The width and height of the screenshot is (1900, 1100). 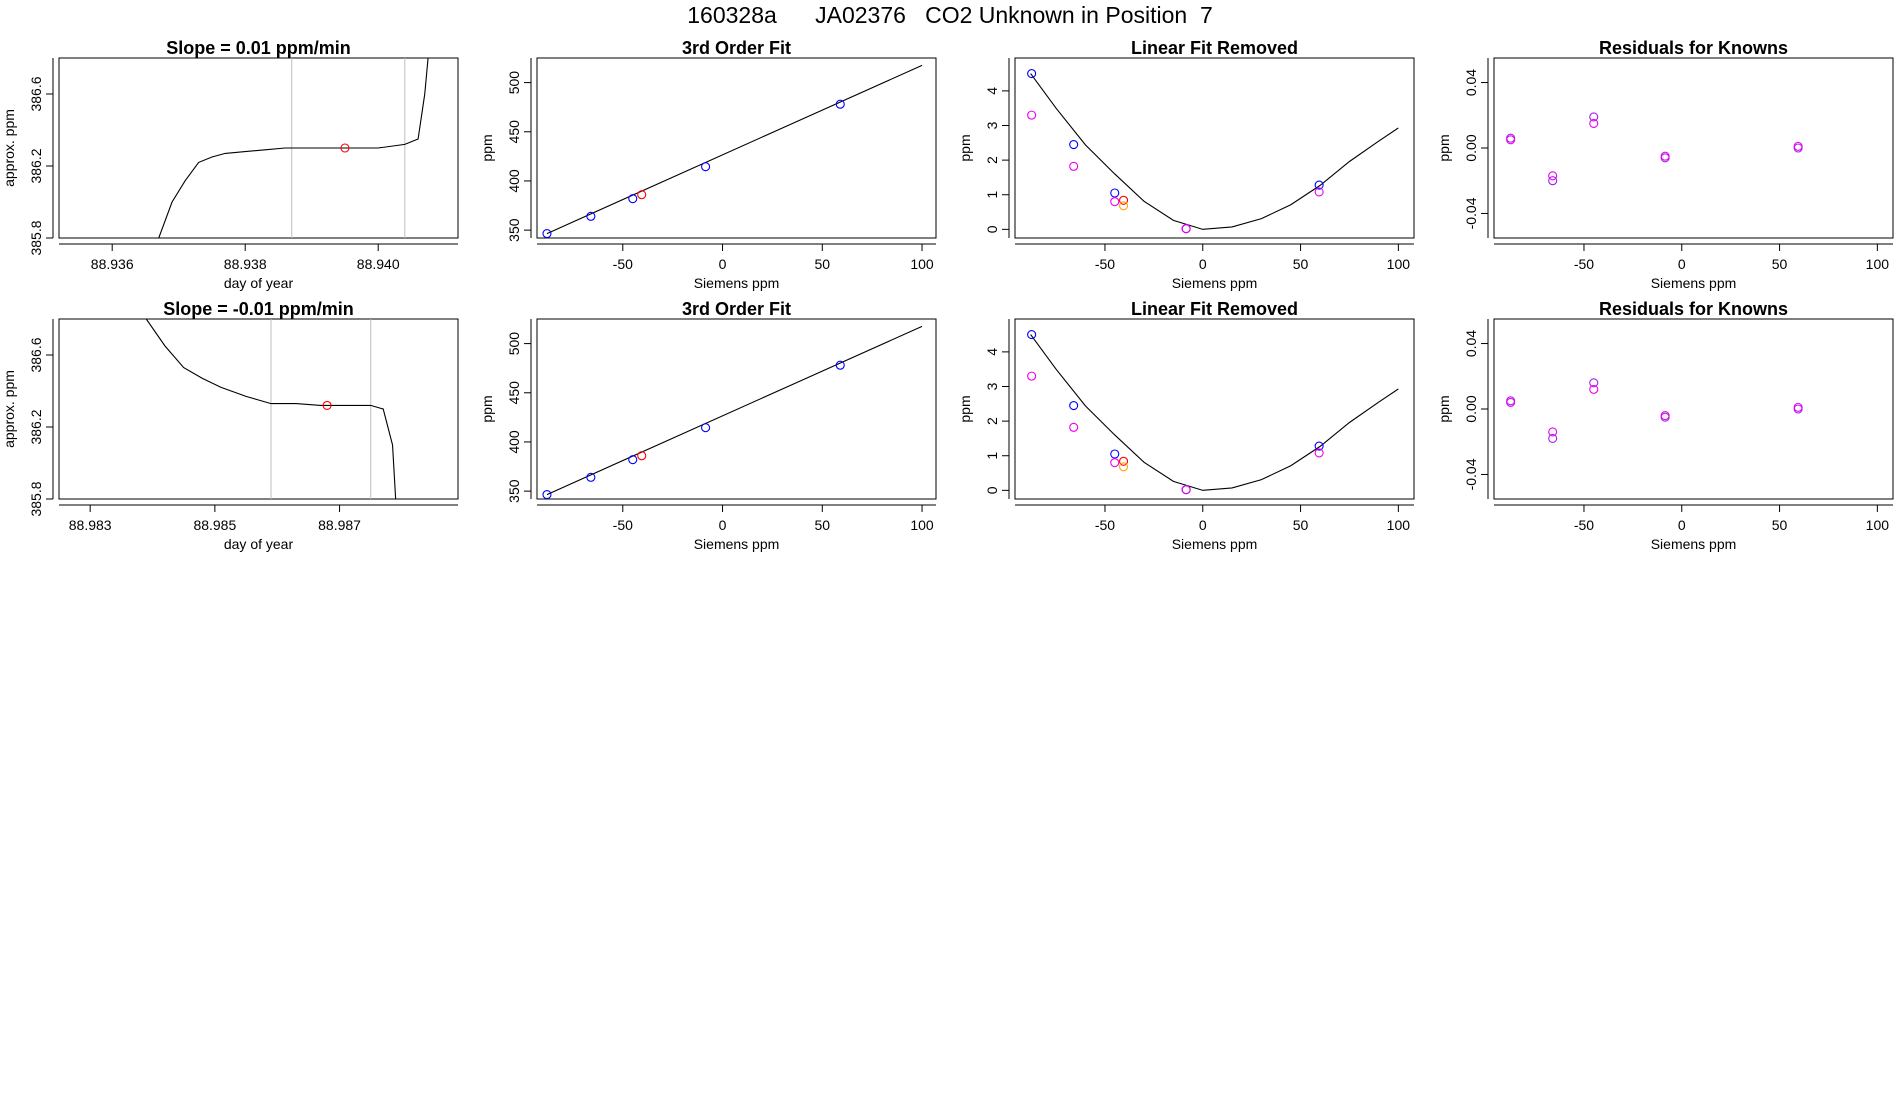 What do you see at coordinates (514, 393) in the screenshot?
I see `y-tick-label: 450` at bounding box center [514, 393].